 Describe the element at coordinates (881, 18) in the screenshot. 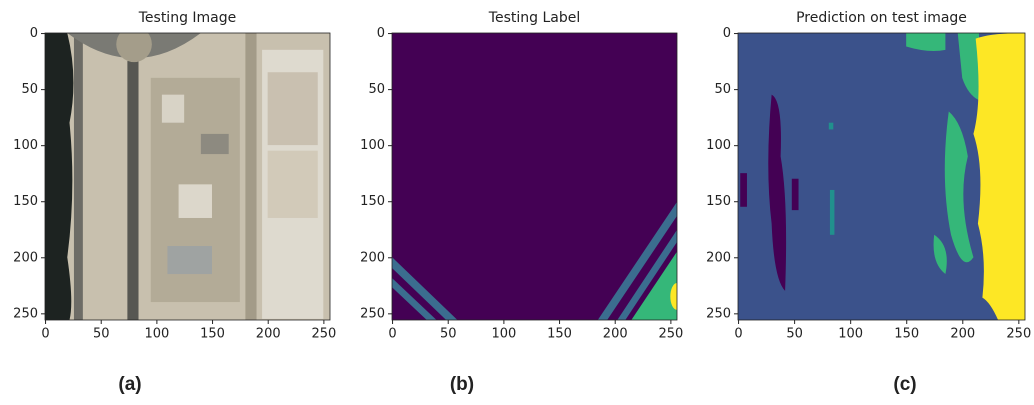

I see `panel-title: Prediction on test image` at that location.